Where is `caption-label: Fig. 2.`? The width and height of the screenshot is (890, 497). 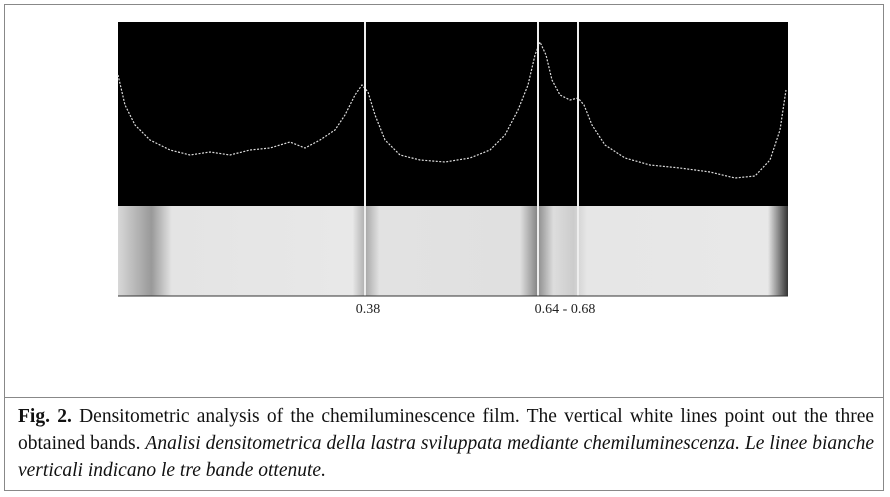
caption-label: Fig. 2. is located at coordinates (45, 416).